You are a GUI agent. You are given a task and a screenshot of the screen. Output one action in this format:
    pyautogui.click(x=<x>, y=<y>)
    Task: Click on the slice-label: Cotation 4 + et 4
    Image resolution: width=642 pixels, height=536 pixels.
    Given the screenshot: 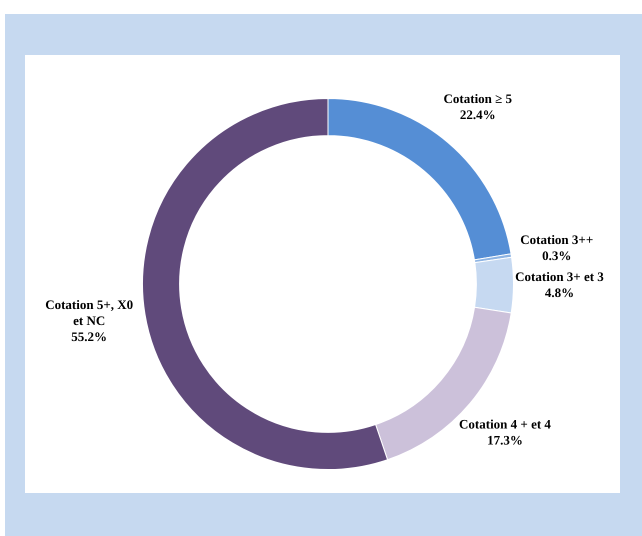 What is the action you would take?
    pyautogui.click(x=505, y=424)
    